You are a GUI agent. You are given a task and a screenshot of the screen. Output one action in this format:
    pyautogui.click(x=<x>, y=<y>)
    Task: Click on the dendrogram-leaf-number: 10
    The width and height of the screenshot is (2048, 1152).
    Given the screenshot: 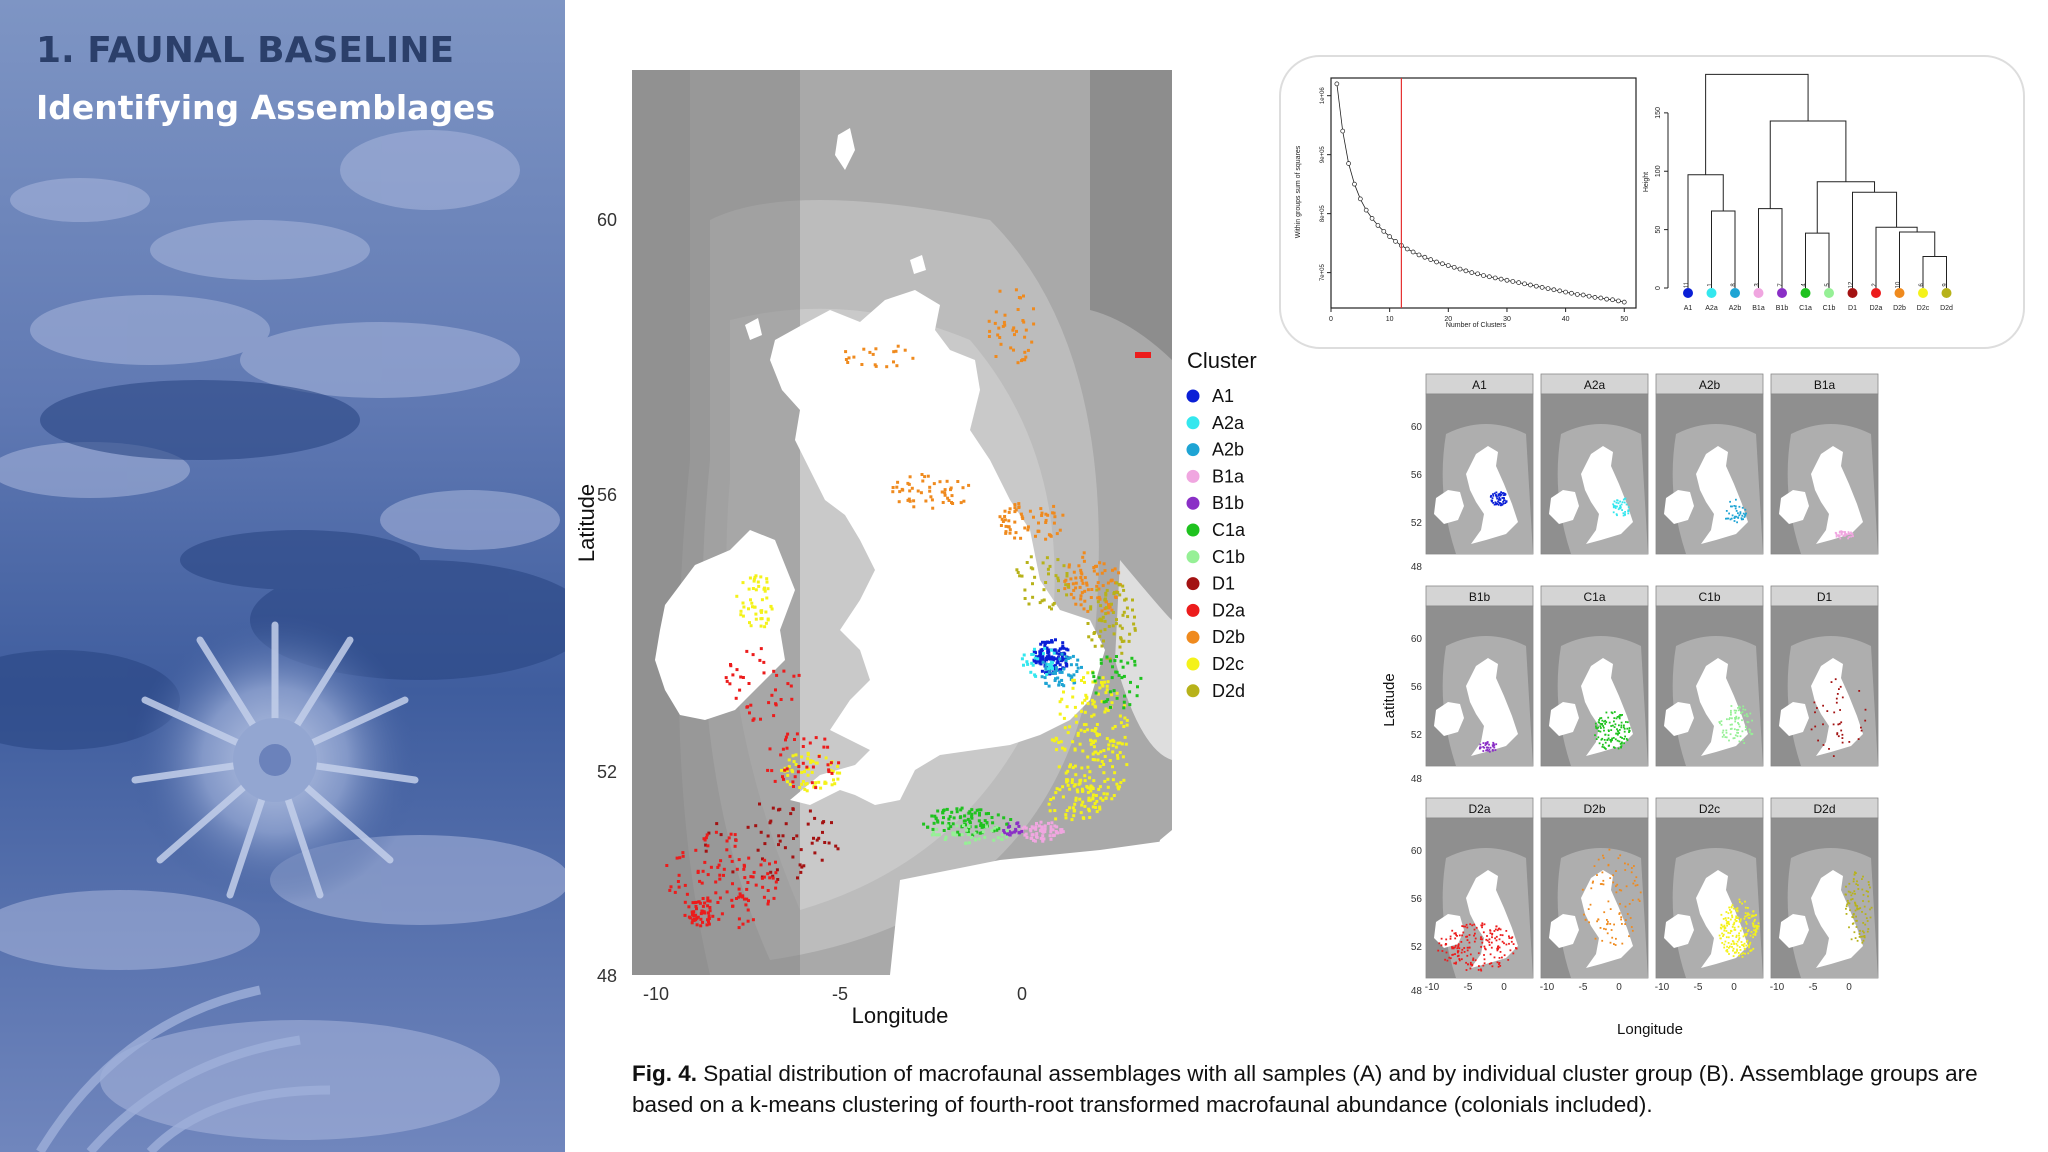 What is the action you would take?
    pyautogui.click(x=1899, y=284)
    